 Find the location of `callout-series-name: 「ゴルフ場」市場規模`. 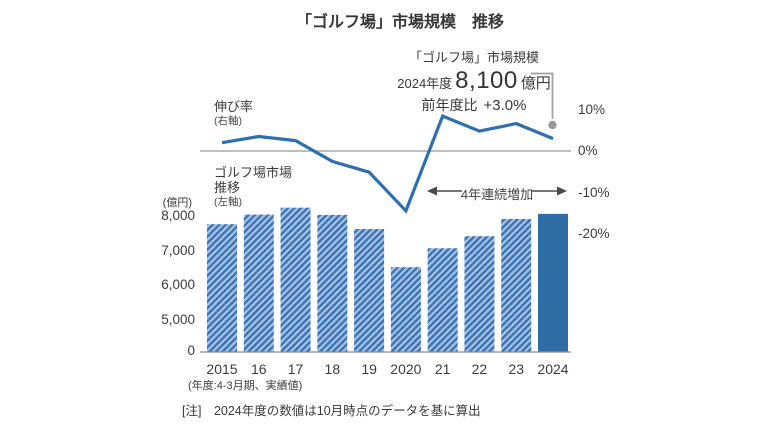

callout-series-name: 「ゴルフ場」市場規模 is located at coordinates (473, 57).